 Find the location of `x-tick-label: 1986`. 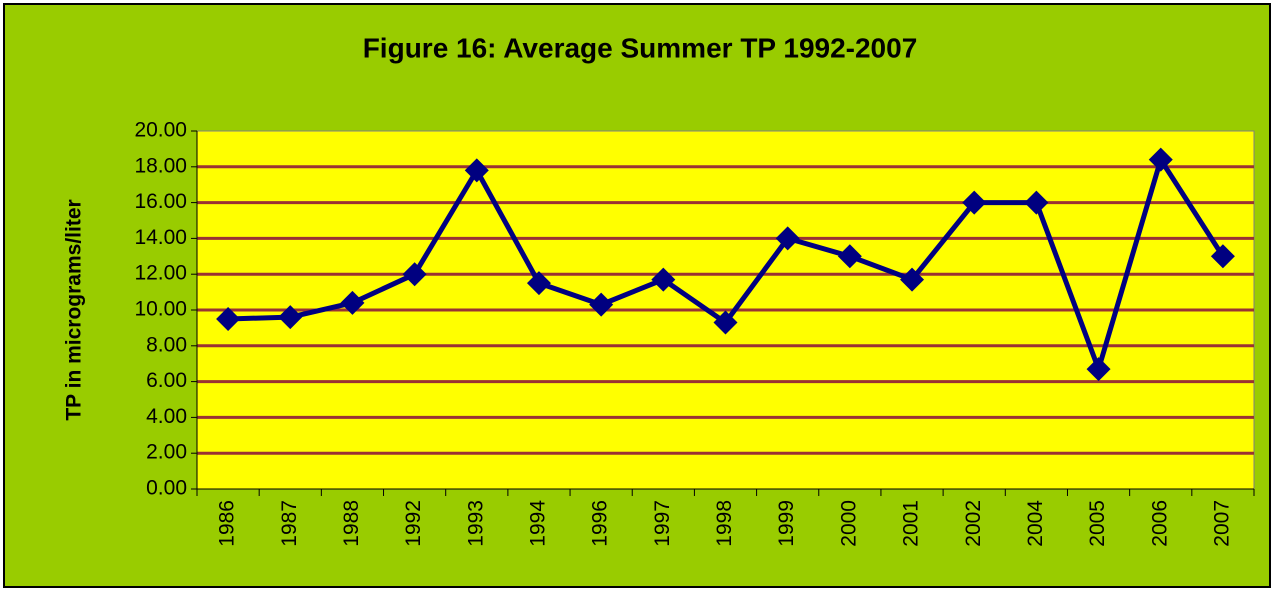

x-tick-label: 1986 is located at coordinates (227, 523).